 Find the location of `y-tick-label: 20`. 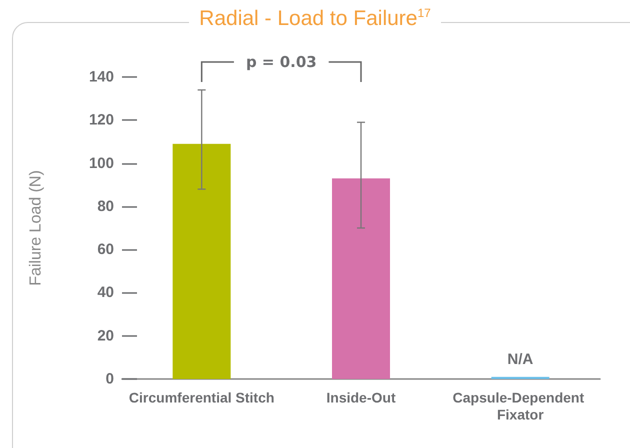

y-tick-label: 20 is located at coordinates (105, 335).